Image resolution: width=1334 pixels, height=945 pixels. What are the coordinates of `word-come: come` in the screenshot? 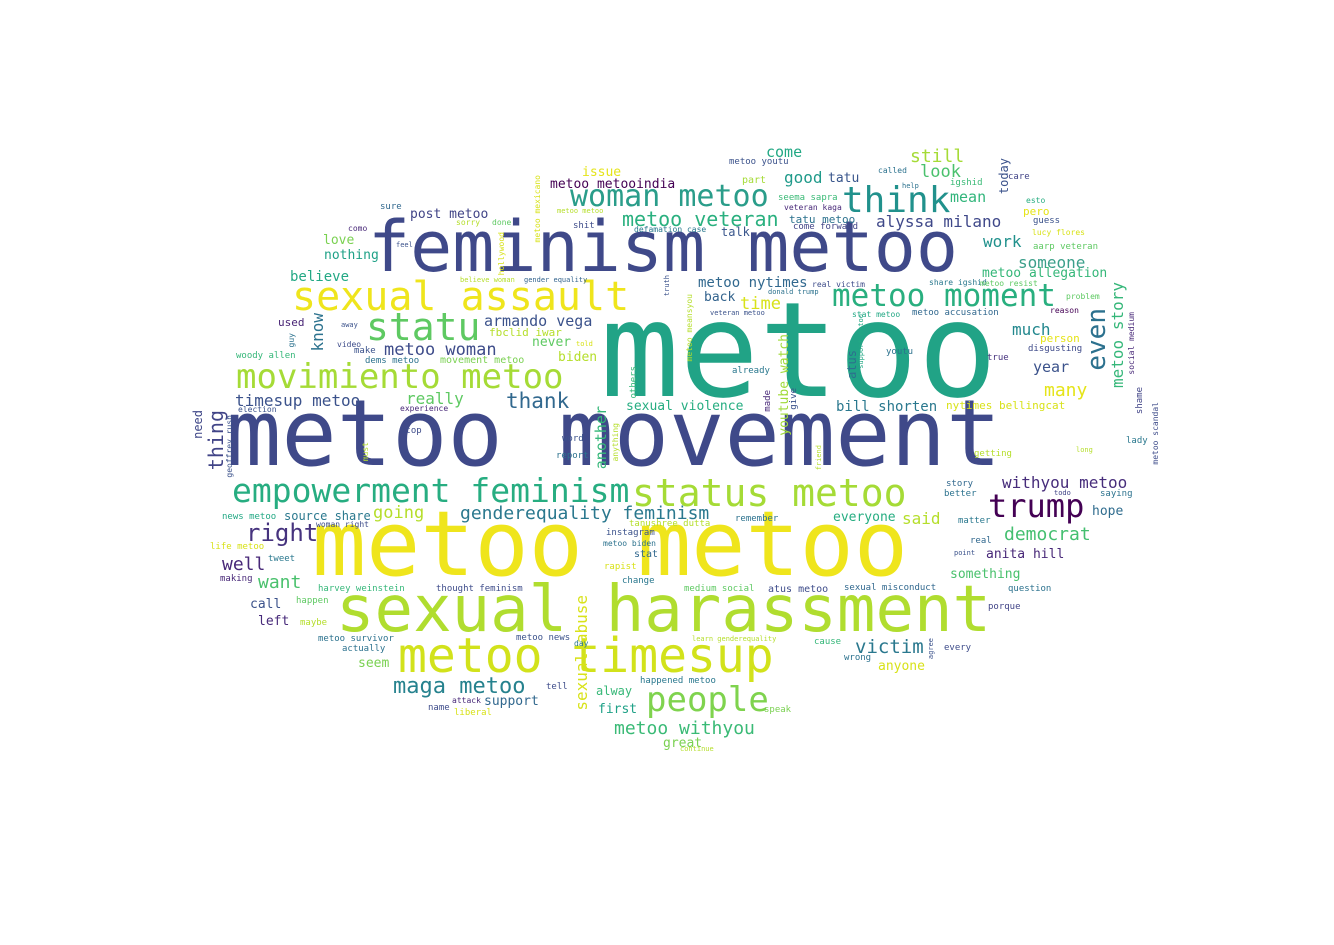 It's located at (784, 152).